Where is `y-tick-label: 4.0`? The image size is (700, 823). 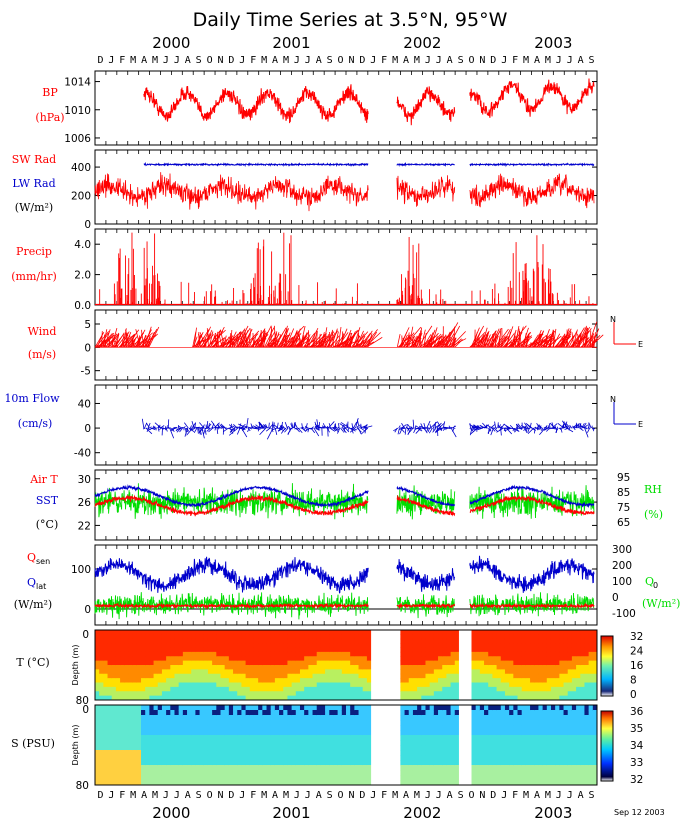
y-tick-label: 4.0 is located at coordinates (82, 245).